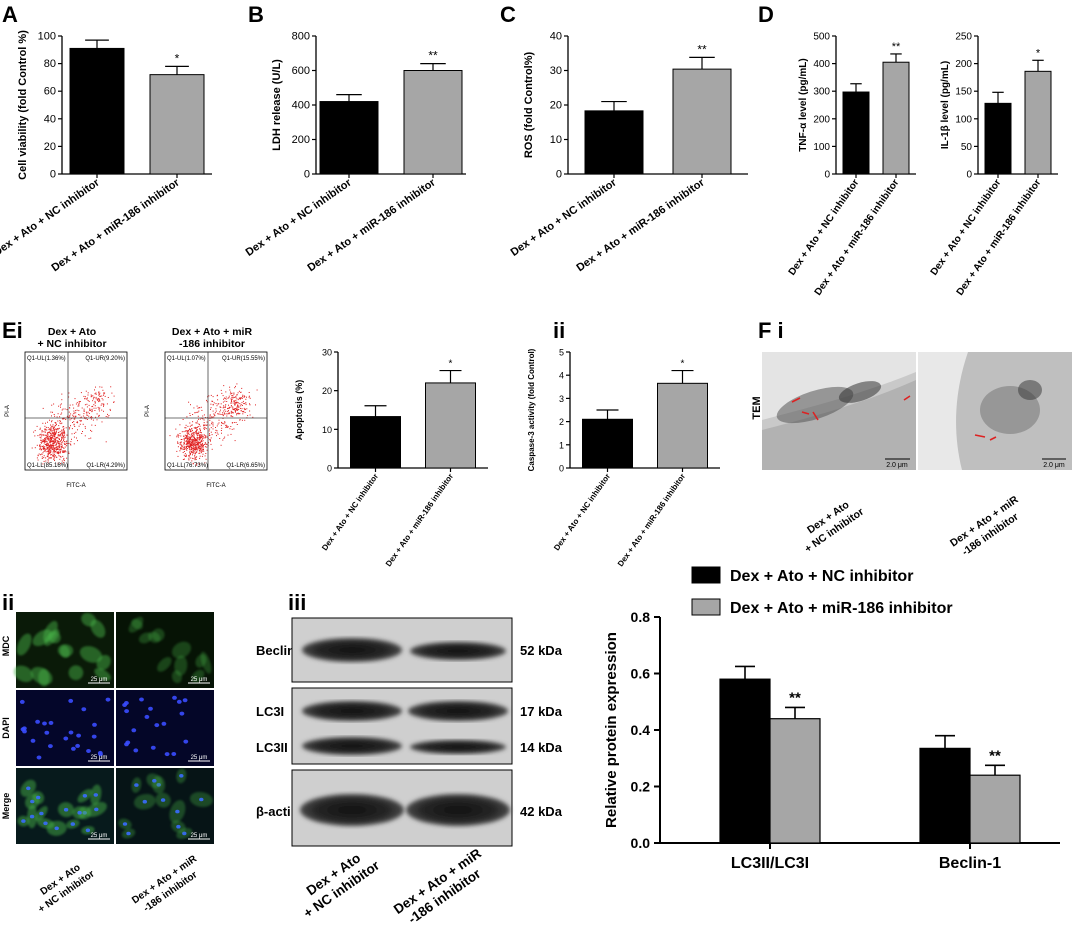 The width and height of the screenshot is (1072, 930). Describe the element at coordinates (243, 359) in the screenshot. I see `q-ur: Q1-UR(15.55%)` at that location.